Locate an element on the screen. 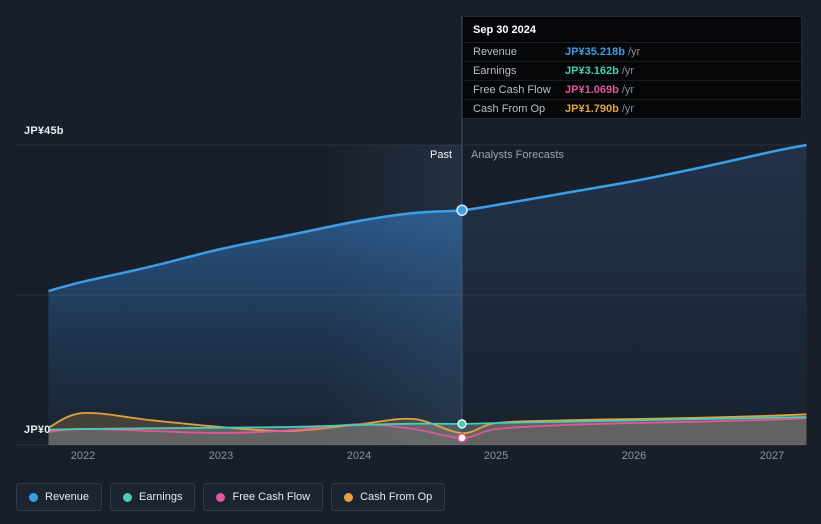 Image resolution: width=821 pixels, height=524 pixels. legend-label: Free Cash Flow is located at coordinates (271, 497).